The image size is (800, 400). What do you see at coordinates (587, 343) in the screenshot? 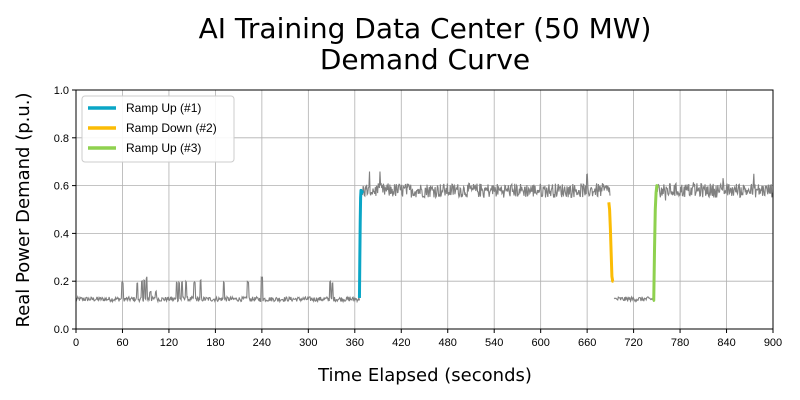
I see `x-tick-label: 660` at bounding box center [587, 343].